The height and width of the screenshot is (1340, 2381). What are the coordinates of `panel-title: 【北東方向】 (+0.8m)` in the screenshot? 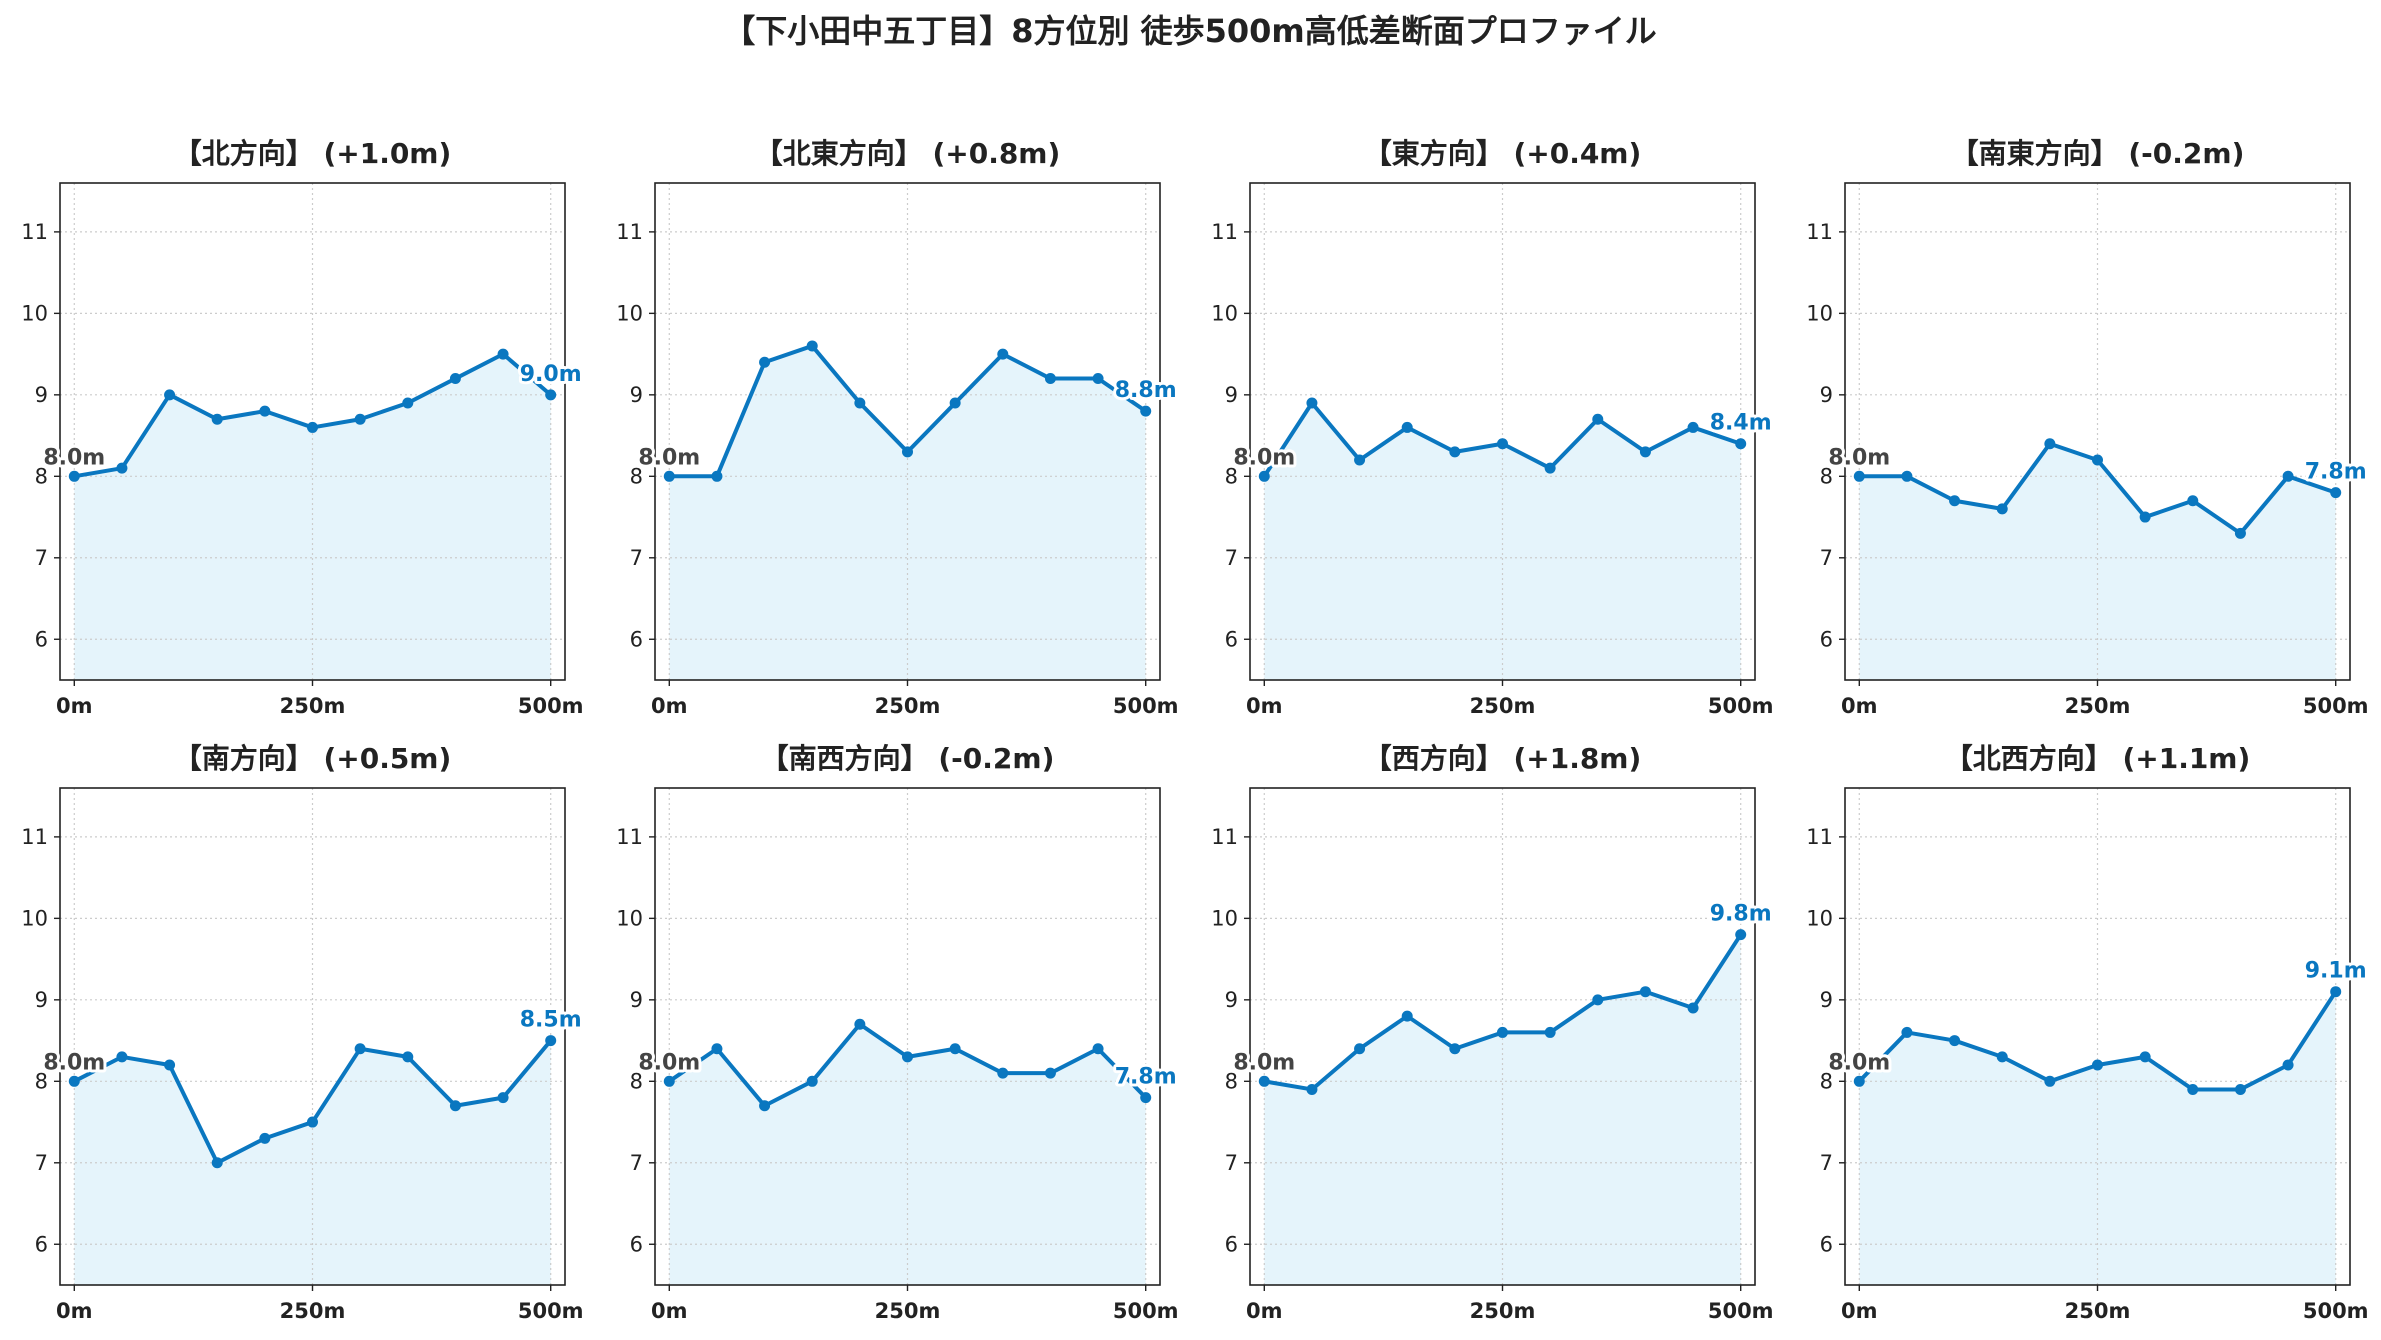 It's located at (908, 153).